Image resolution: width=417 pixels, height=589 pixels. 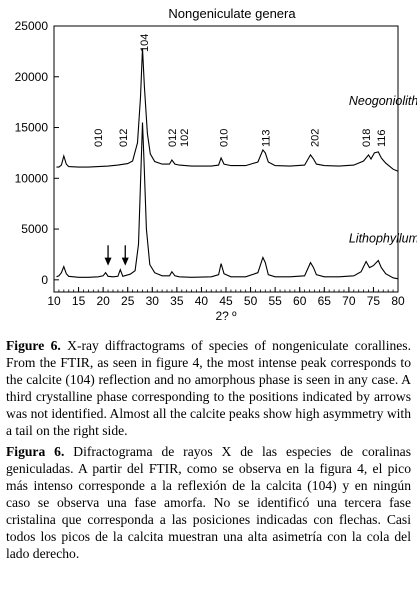 What do you see at coordinates (33, 345) in the screenshot?
I see `caption-english-label: Figure 6.` at bounding box center [33, 345].